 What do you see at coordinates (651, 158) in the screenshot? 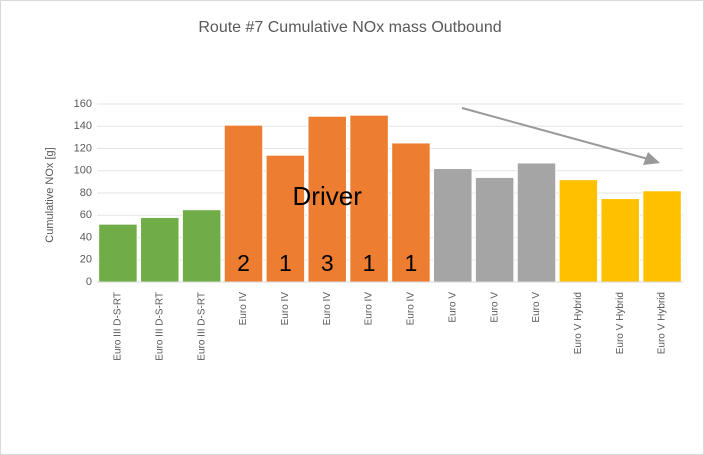
I see `trend-arrow-head` at bounding box center [651, 158].